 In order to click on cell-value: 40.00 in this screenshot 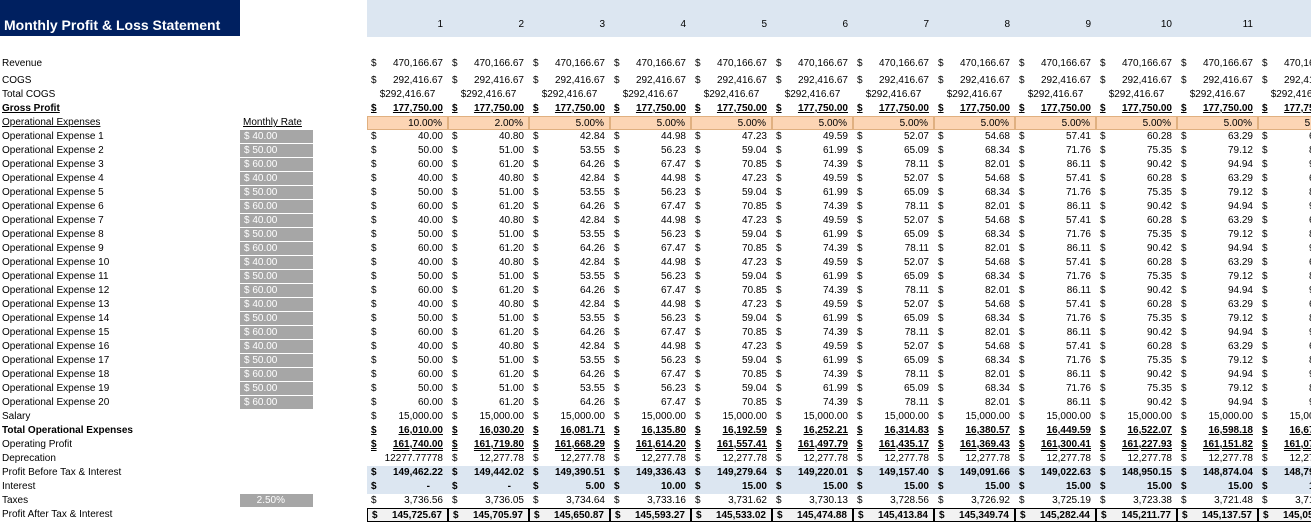, I will do `click(430, 346)`.